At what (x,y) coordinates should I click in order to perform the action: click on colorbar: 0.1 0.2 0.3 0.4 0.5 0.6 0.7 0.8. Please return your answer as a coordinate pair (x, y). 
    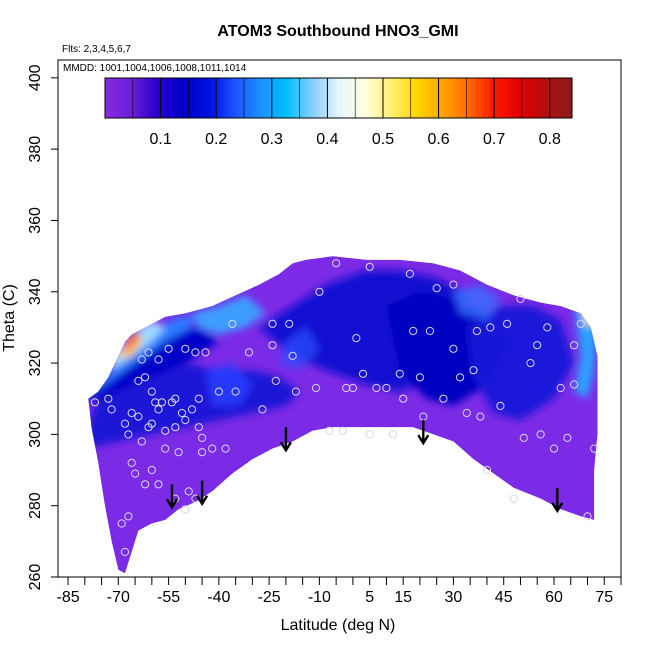
    Looking at the image, I should click on (338, 112).